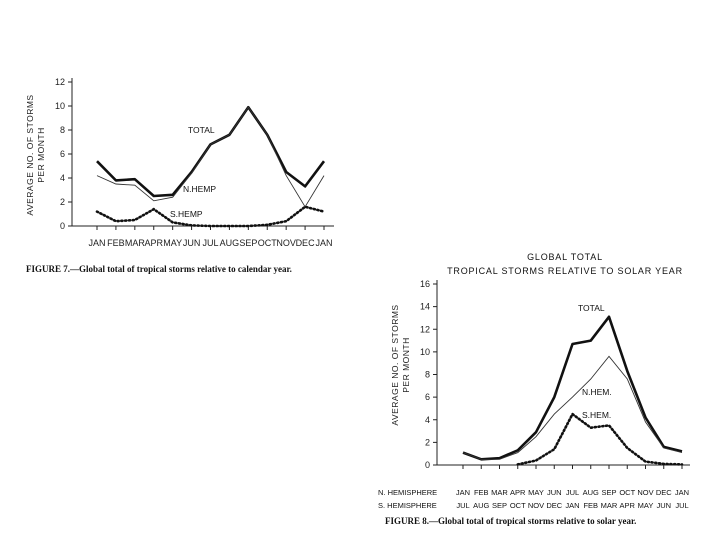 This screenshot has height=540, width=720. What do you see at coordinates (572, 505) in the screenshot?
I see `c2-xtick-label-sh: JAN` at bounding box center [572, 505].